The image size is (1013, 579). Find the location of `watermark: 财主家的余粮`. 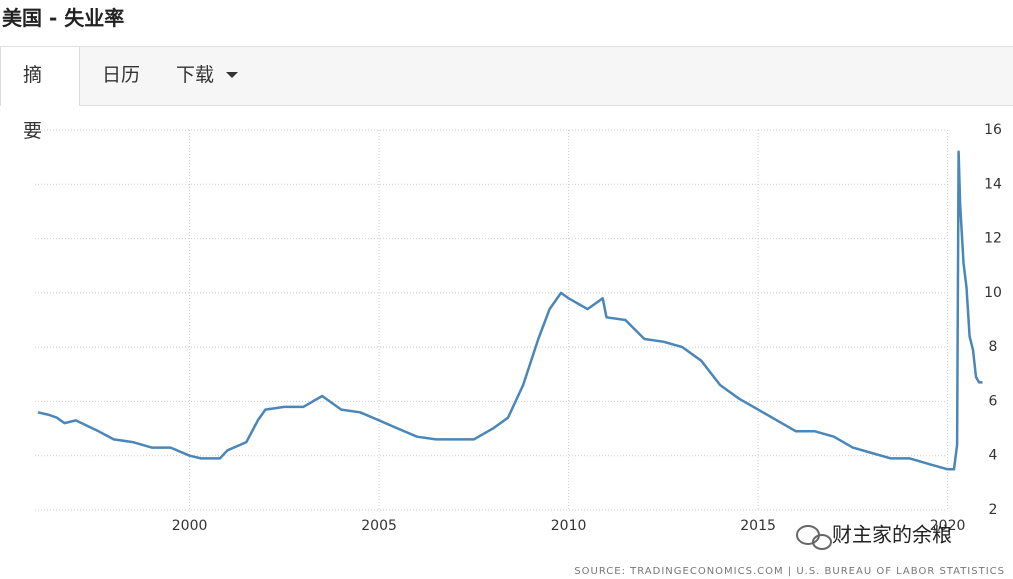

watermark: 财主家的余粮 is located at coordinates (874, 536).